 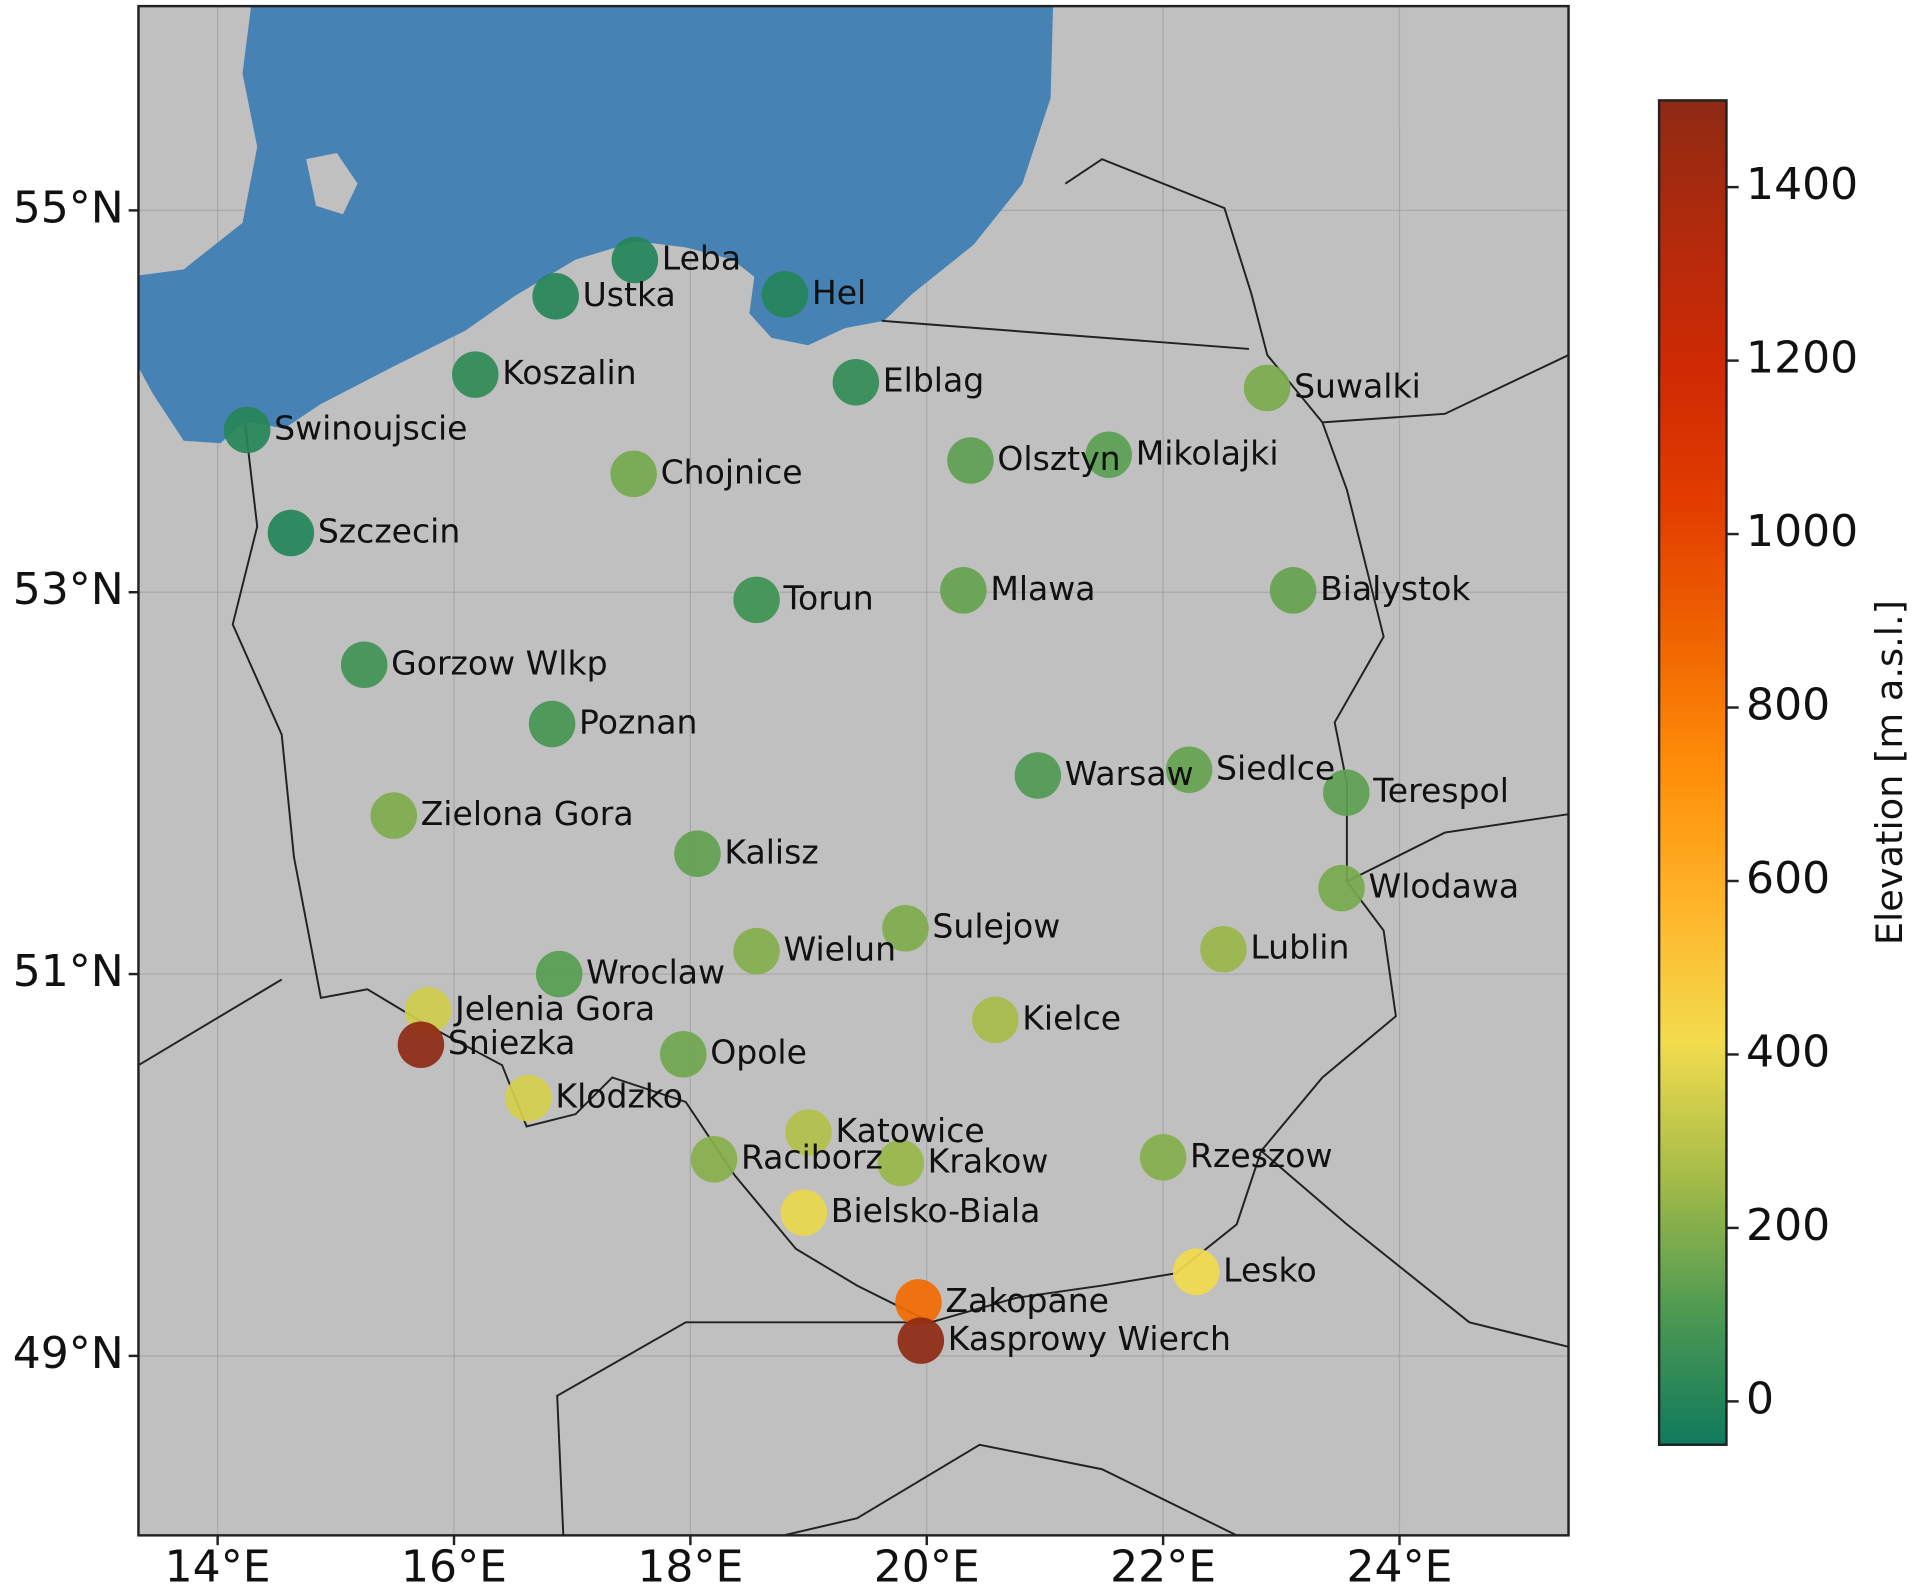 What do you see at coordinates (1440, 790) in the screenshot?
I see `station-label: Terespol` at bounding box center [1440, 790].